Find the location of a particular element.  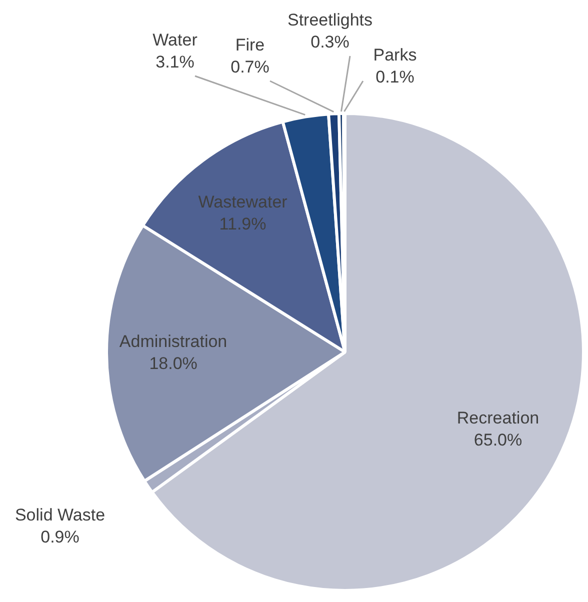

data-label: 3.1% is located at coordinates (175, 62).